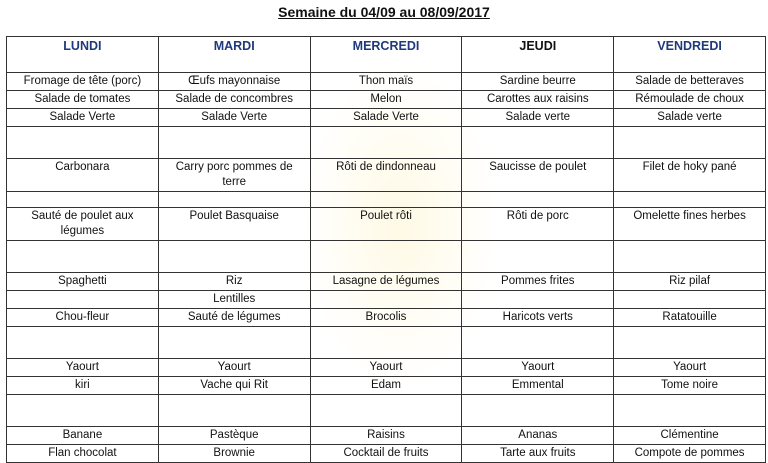 The height and width of the screenshot is (463, 768). What do you see at coordinates (386, 317) in the screenshot?
I see `menu-cell: Brocolis` at bounding box center [386, 317].